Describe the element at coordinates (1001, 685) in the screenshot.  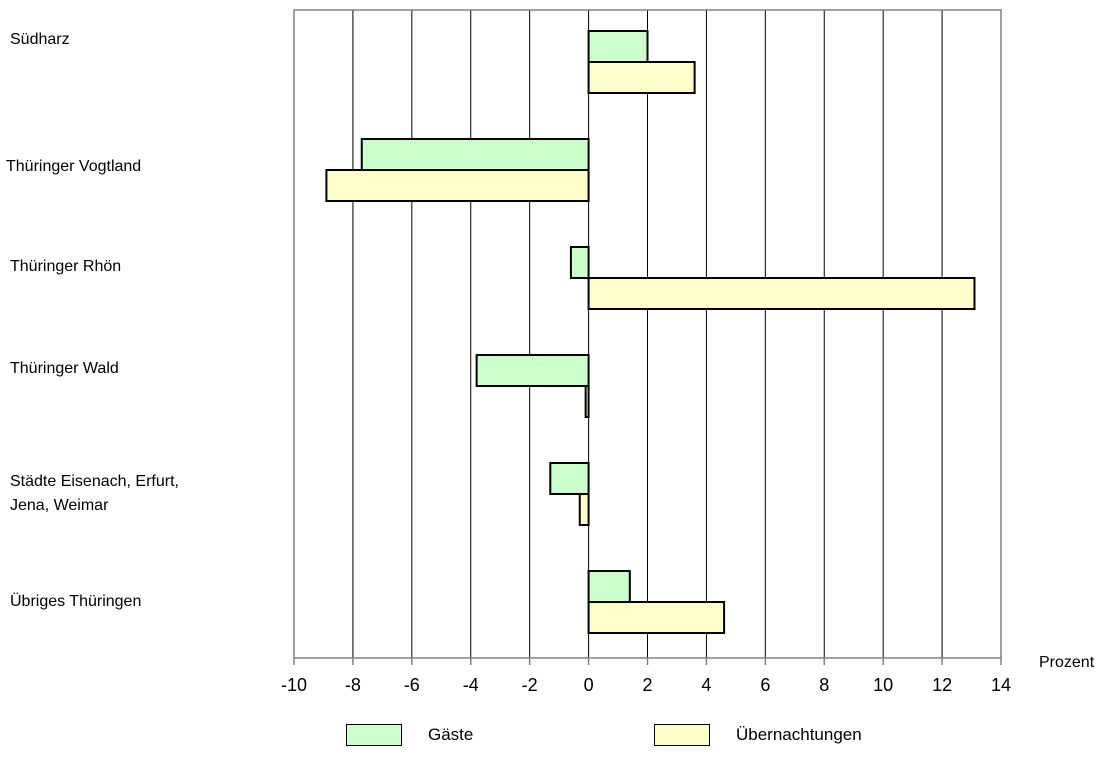
I see `x-tick-label: 14` at that location.